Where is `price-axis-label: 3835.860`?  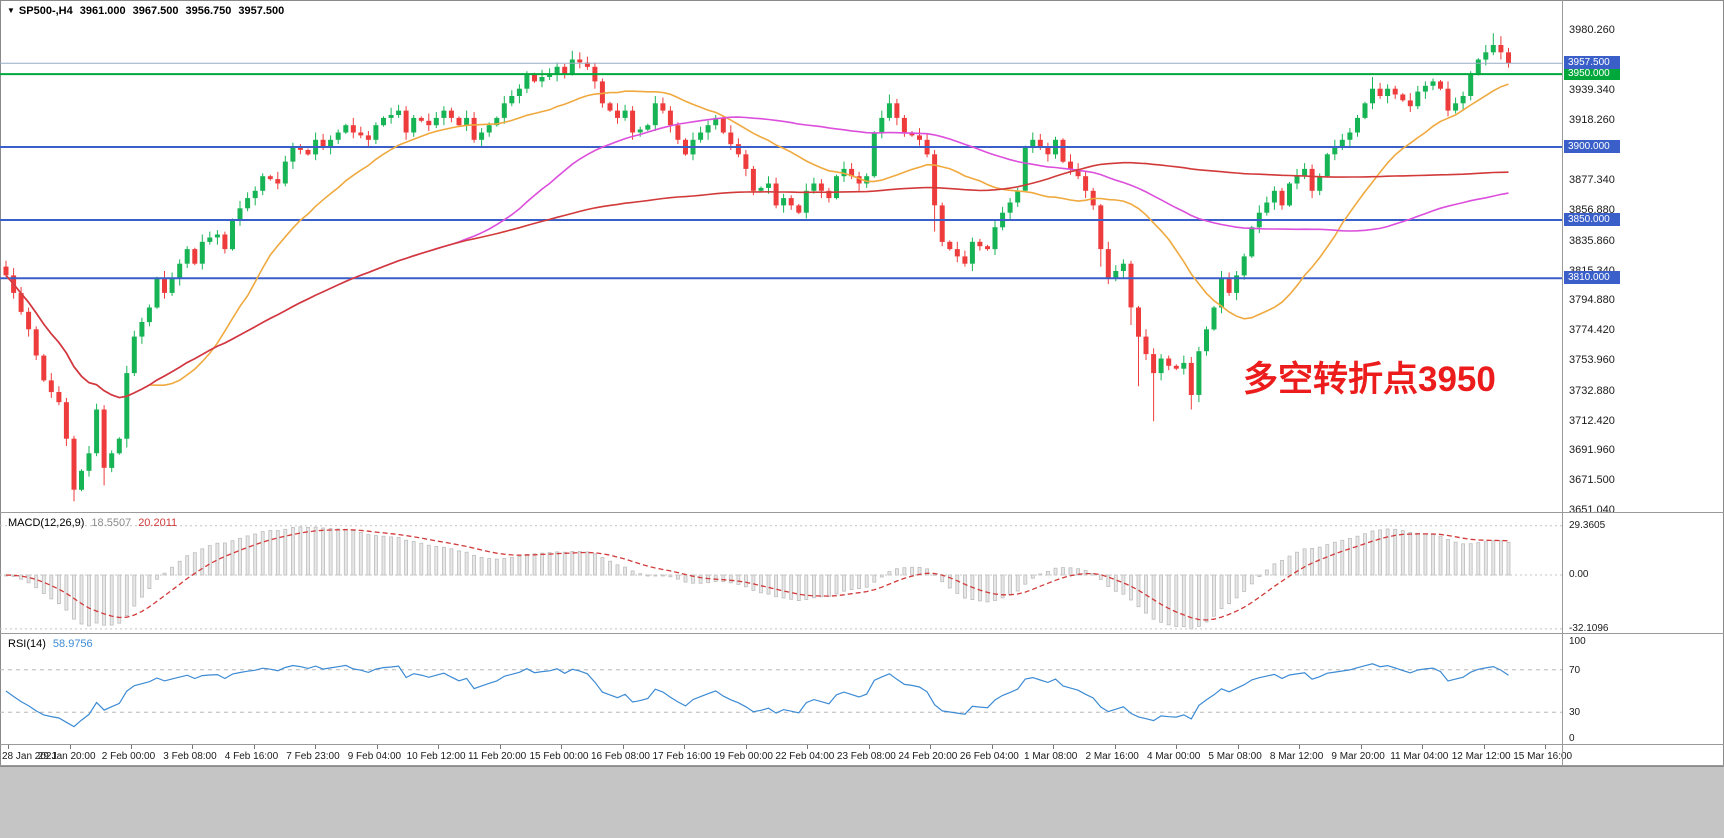 price-axis-label: 3835.860 is located at coordinates (1592, 240).